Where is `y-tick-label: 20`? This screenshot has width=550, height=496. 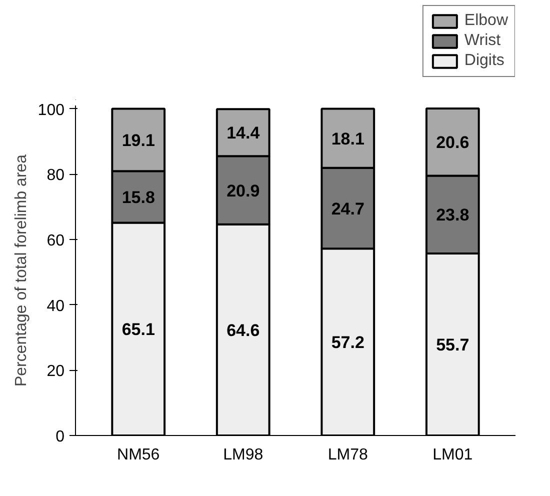
y-tick-label: 20 is located at coordinates (55, 371).